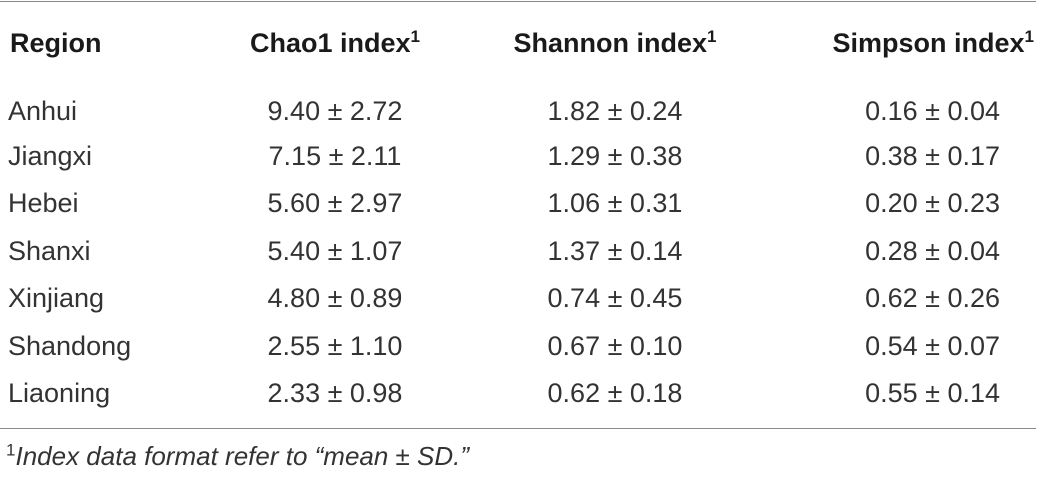 The image size is (1040, 481). Describe the element at coordinates (335, 298) in the screenshot. I see `cell-chao1: 4.80 ± 0.89` at that location.